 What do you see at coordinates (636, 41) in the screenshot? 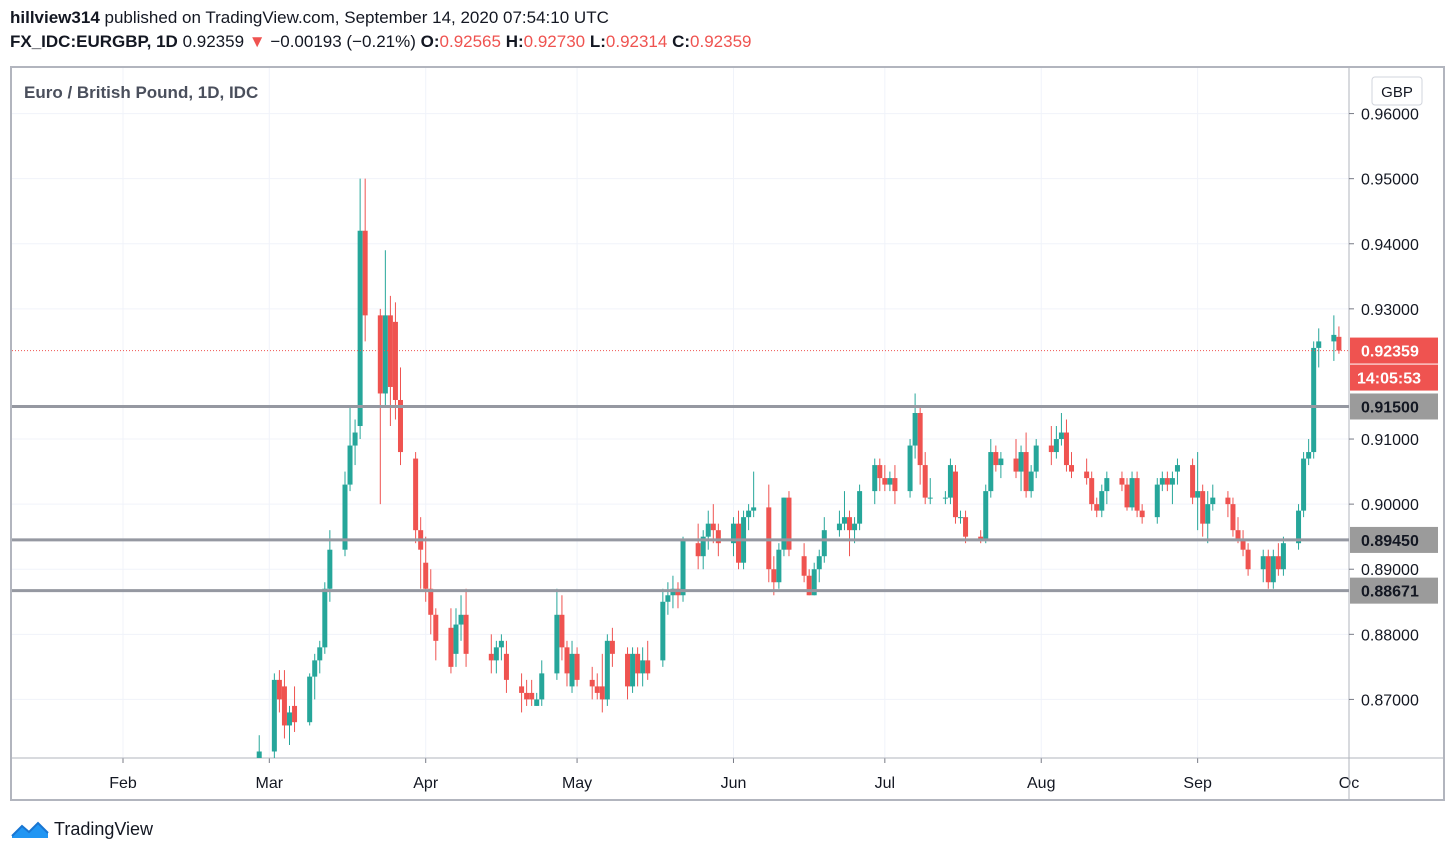
I see `low-value: 0.92314` at bounding box center [636, 41].